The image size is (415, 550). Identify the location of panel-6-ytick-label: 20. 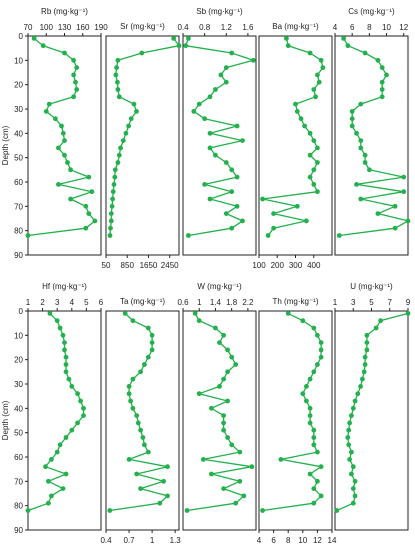
(18, 360).